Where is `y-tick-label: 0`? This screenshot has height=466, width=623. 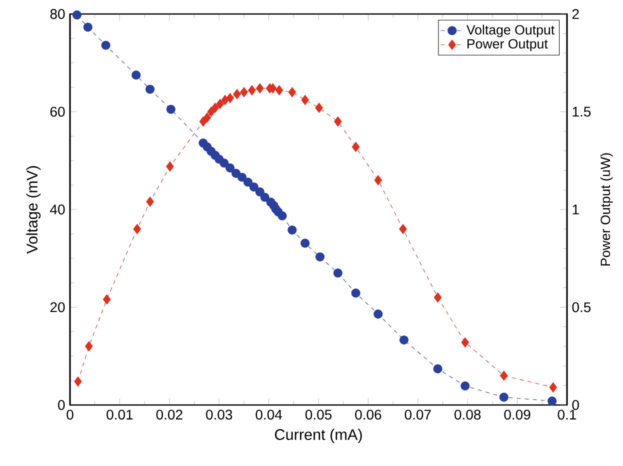
y-tick-label: 0 is located at coordinates (61, 405).